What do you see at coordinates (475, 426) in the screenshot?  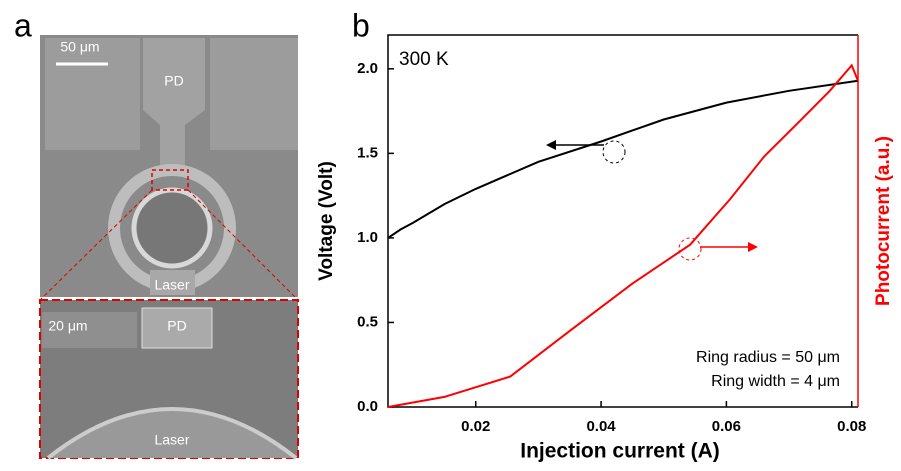 I see `x-tick-label: 0.02` at bounding box center [475, 426].